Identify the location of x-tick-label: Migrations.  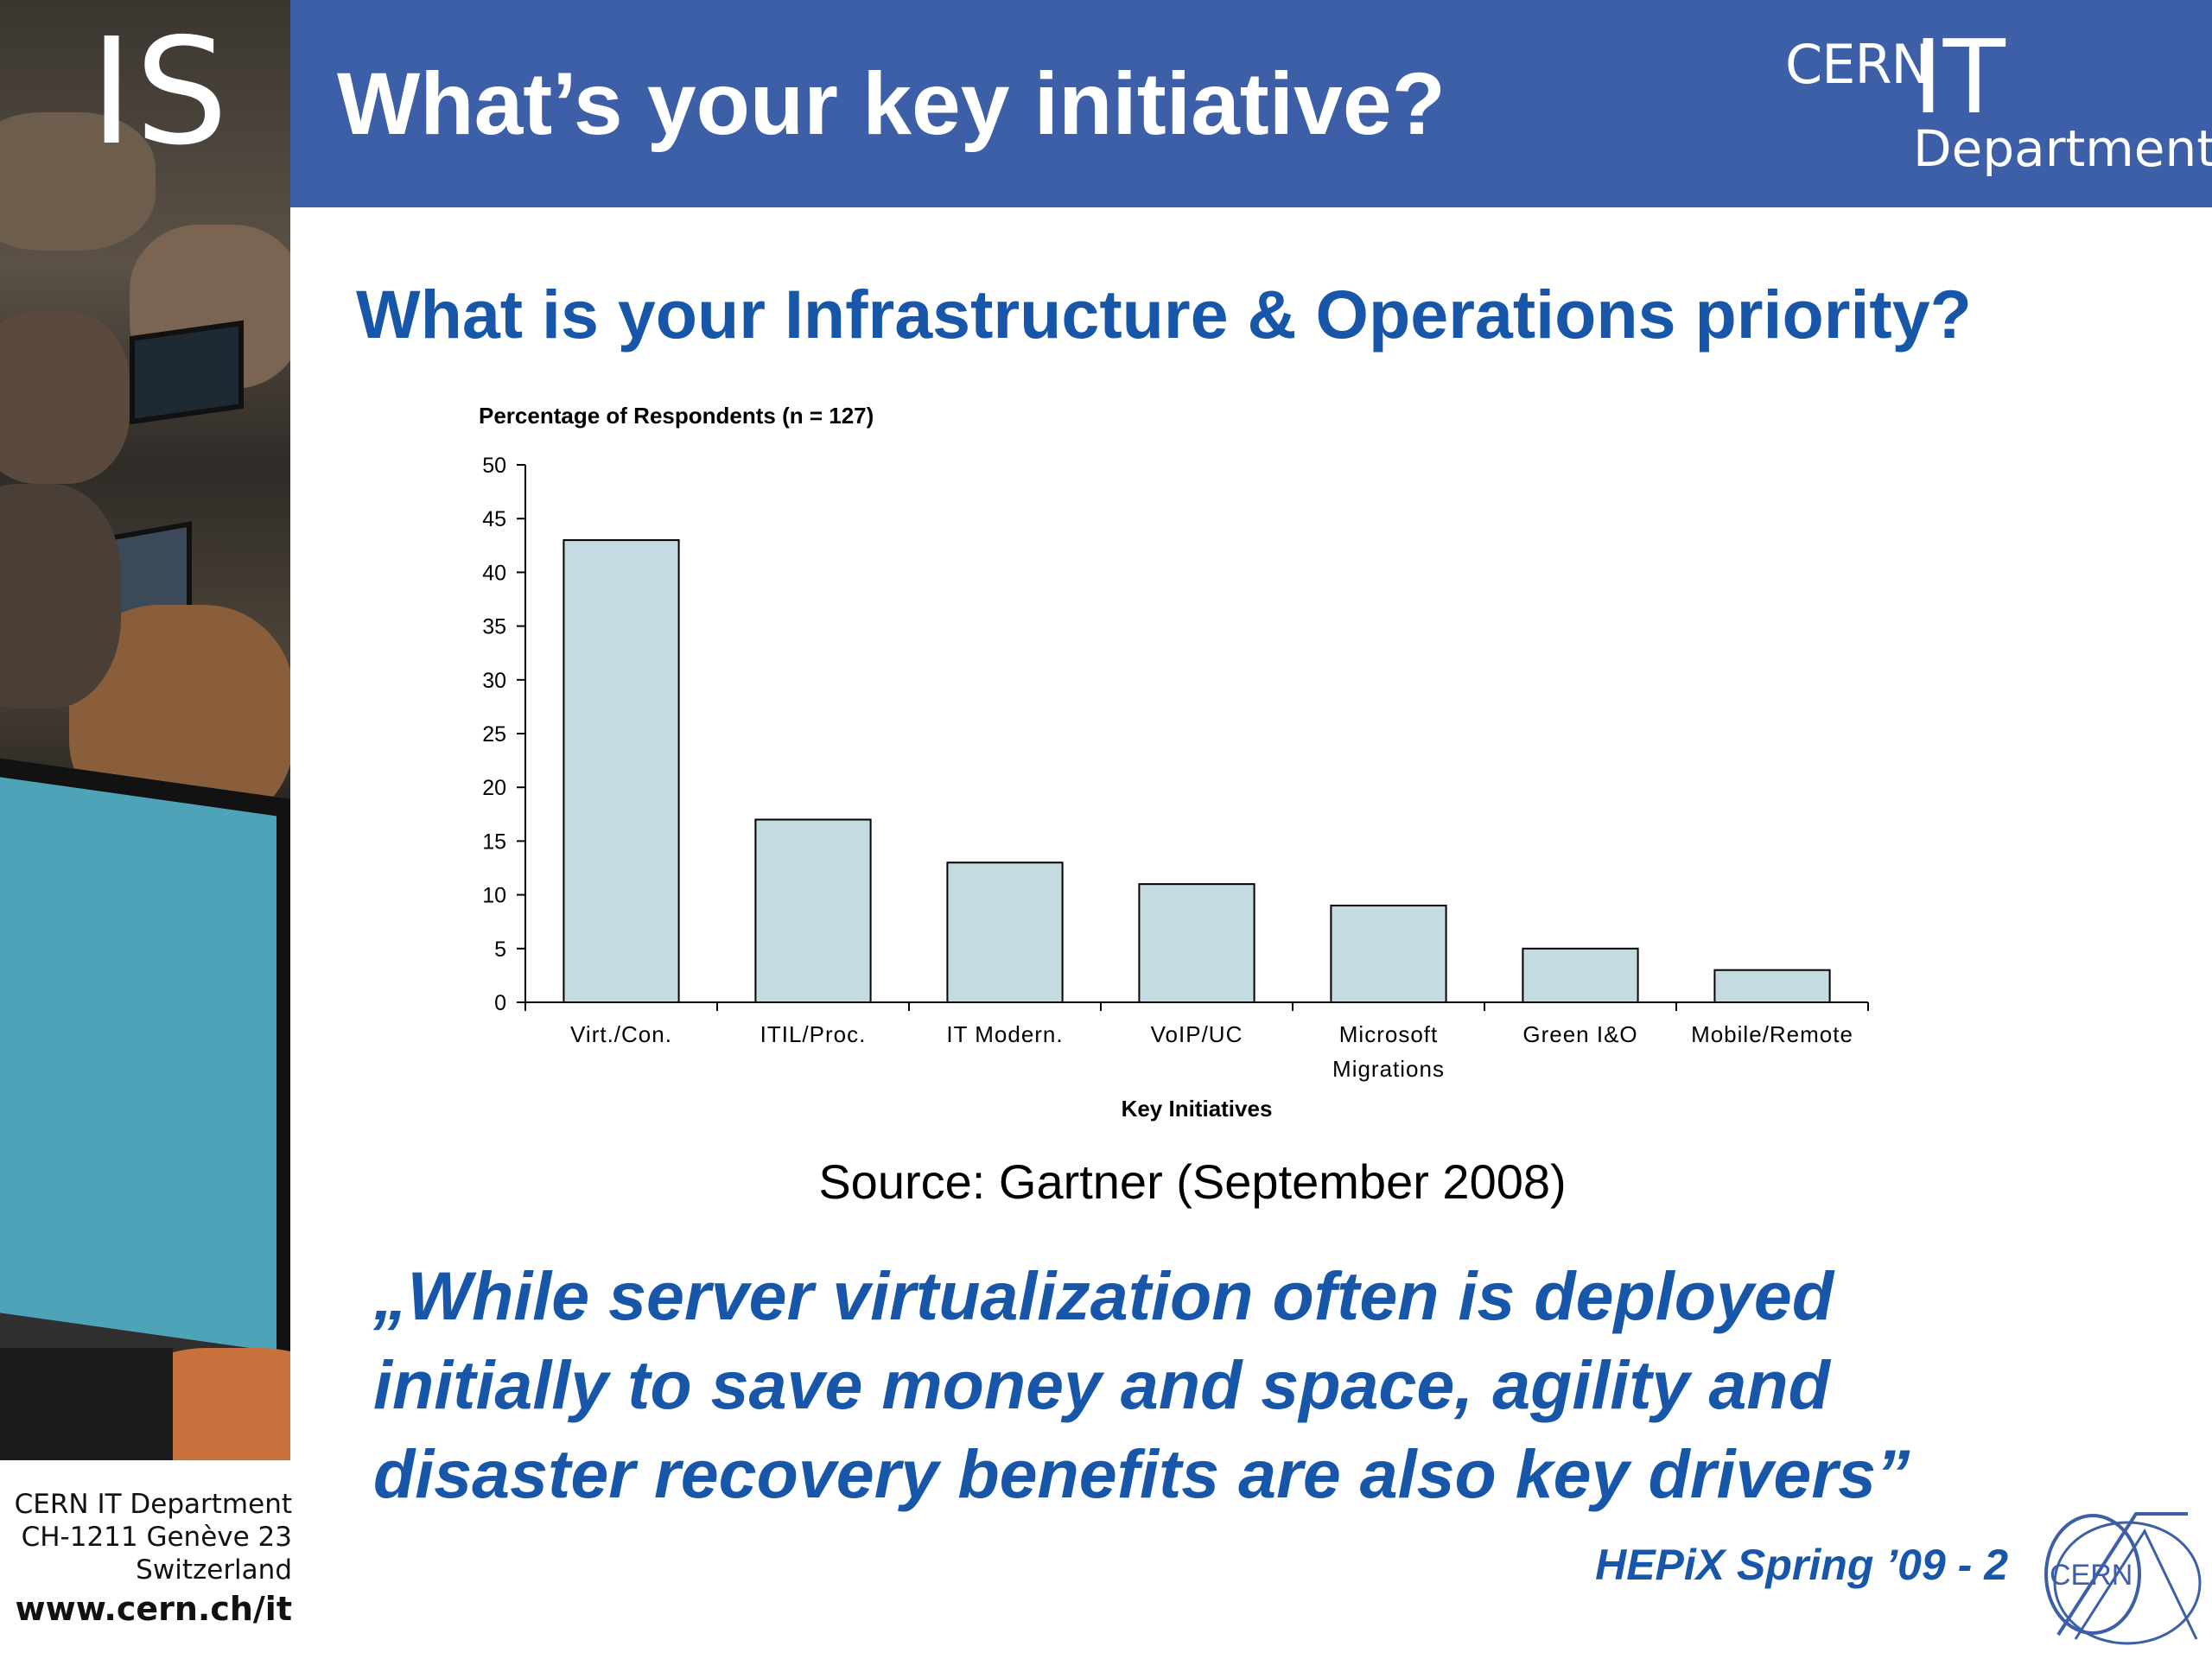
(1388, 1069).